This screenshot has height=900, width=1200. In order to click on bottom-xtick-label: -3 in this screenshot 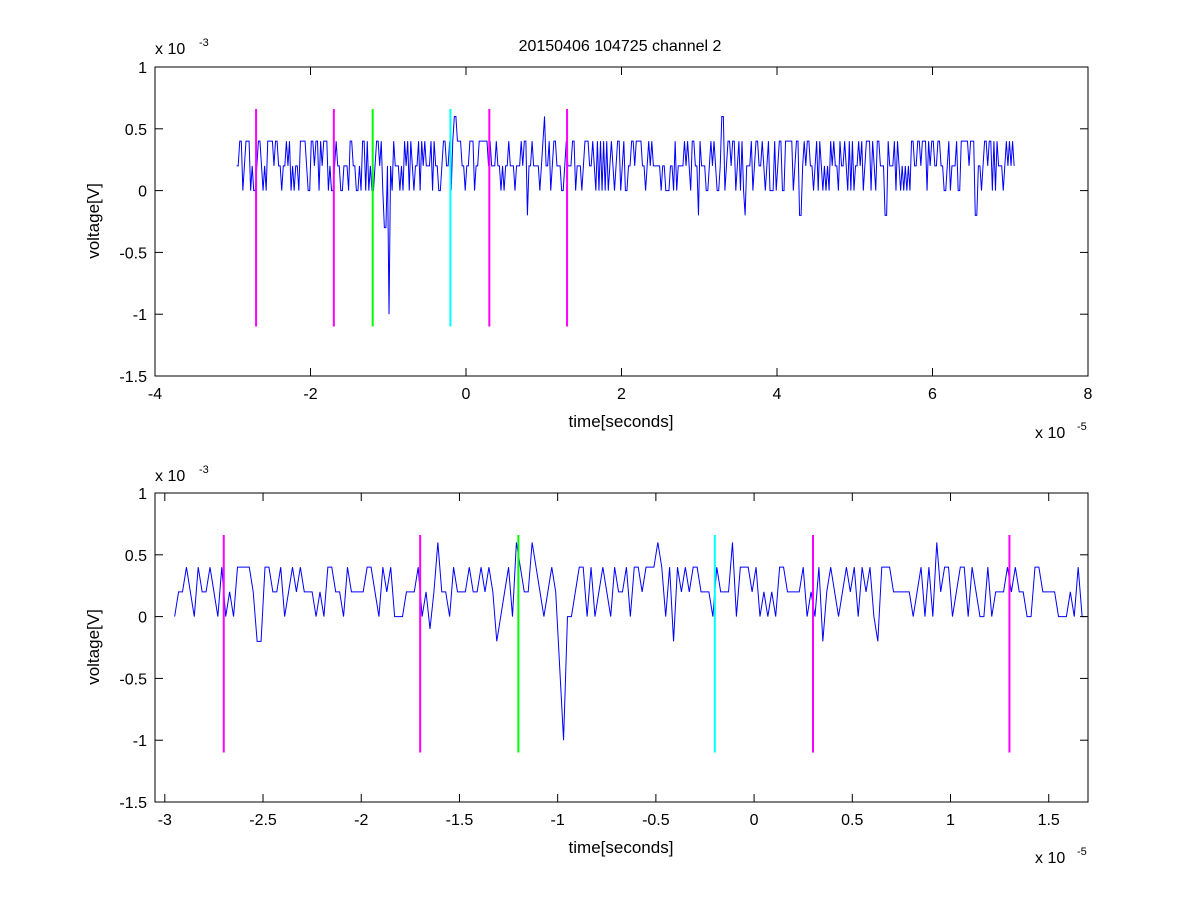, I will do `click(165, 820)`.